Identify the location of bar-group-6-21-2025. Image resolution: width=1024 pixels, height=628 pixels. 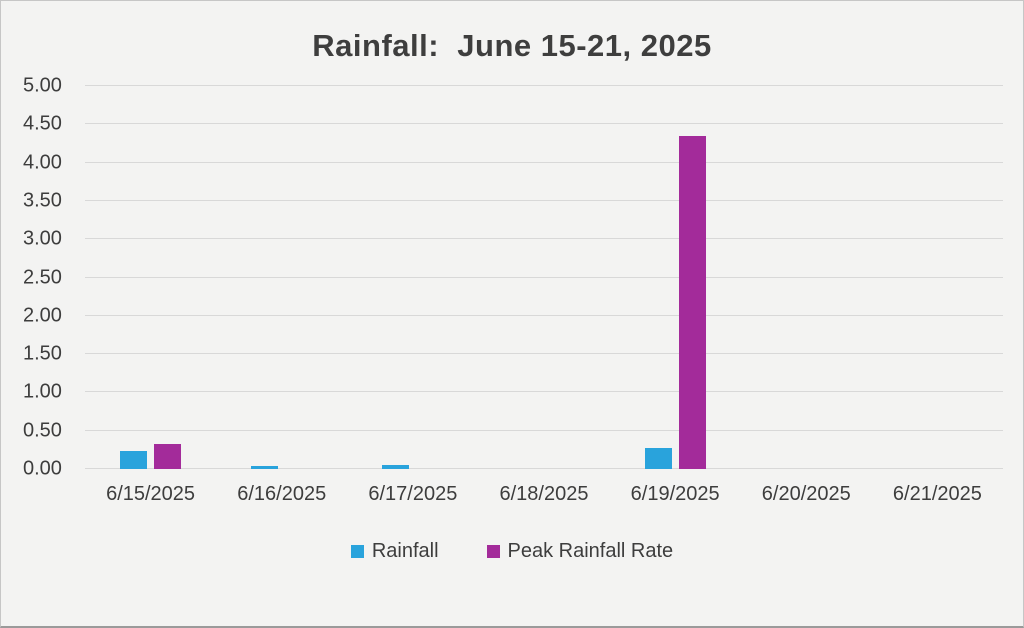
(937, 277).